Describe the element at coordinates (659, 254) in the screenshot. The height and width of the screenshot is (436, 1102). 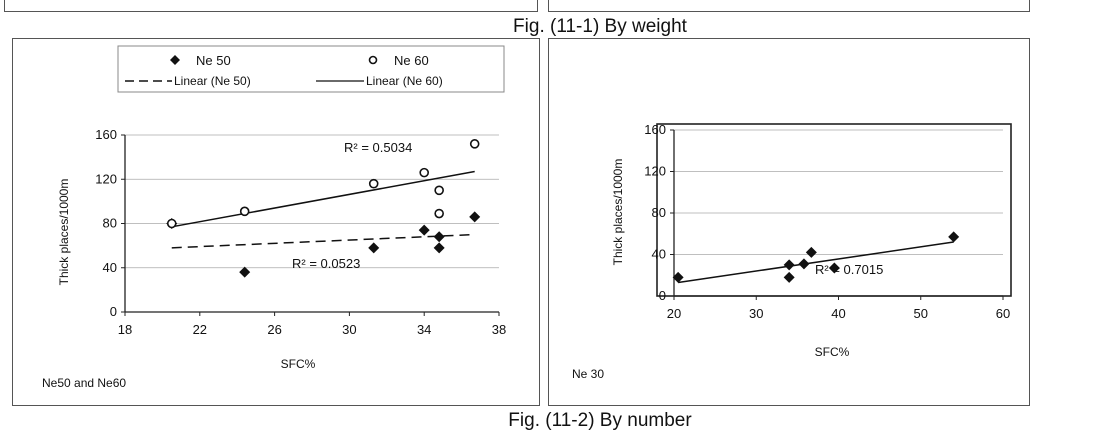
I see `right-ytick-label: 40` at that location.